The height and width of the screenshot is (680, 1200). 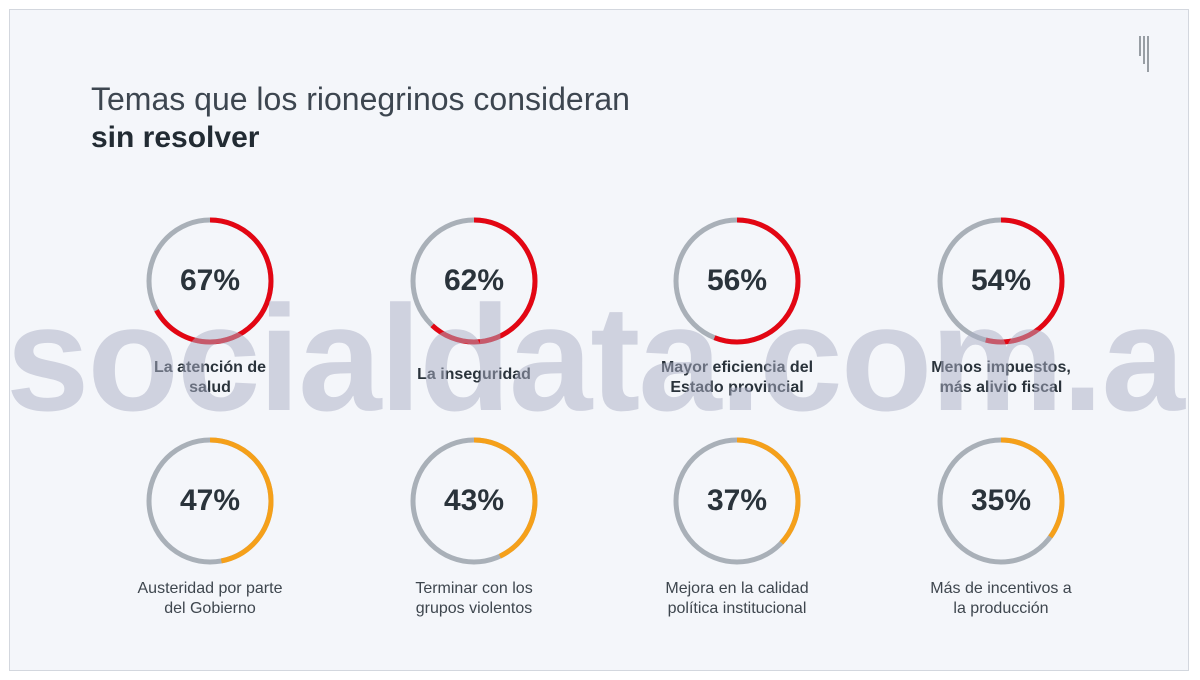 I want to click on donut-2: 62%, so click(x=474, y=281).